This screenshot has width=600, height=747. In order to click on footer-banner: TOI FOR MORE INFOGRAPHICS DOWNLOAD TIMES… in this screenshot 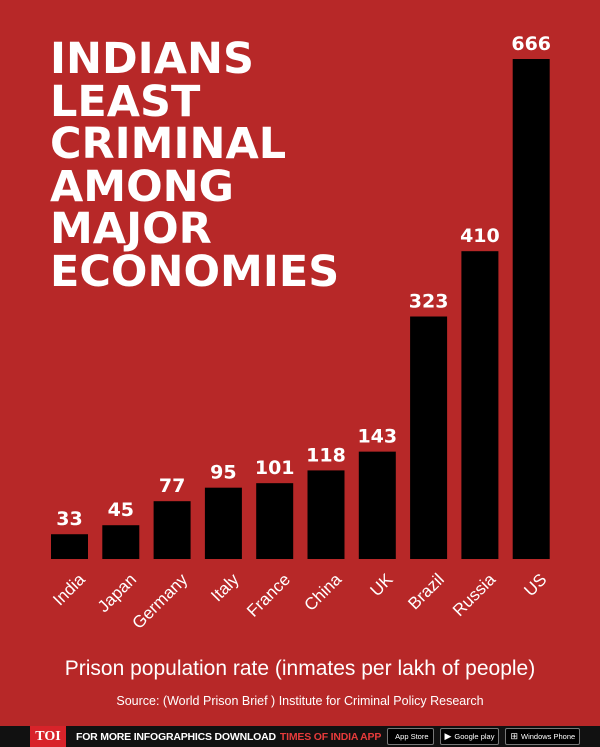, I will do `click(300, 736)`.